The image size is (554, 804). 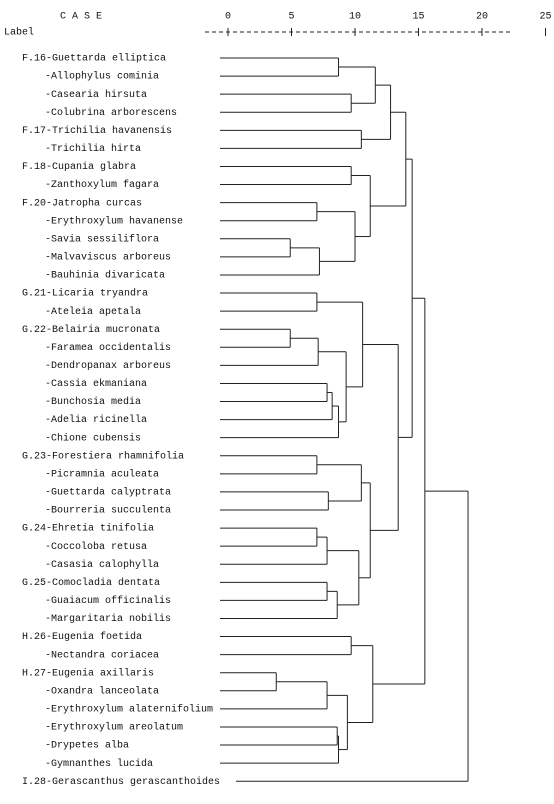 I want to click on leaf-label: F.16-Guettarda elliptica, so click(x=94, y=59).